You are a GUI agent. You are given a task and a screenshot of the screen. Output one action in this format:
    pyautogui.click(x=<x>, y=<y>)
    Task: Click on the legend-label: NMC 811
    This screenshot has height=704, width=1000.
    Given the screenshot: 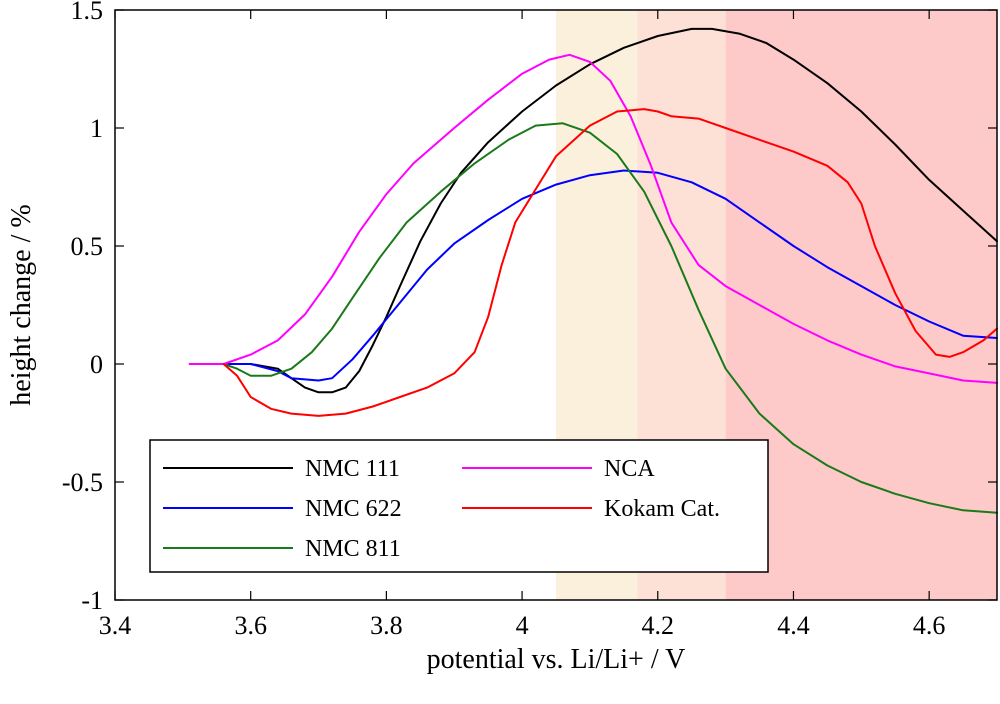 What is the action you would take?
    pyautogui.click(x=353, y=549)
    